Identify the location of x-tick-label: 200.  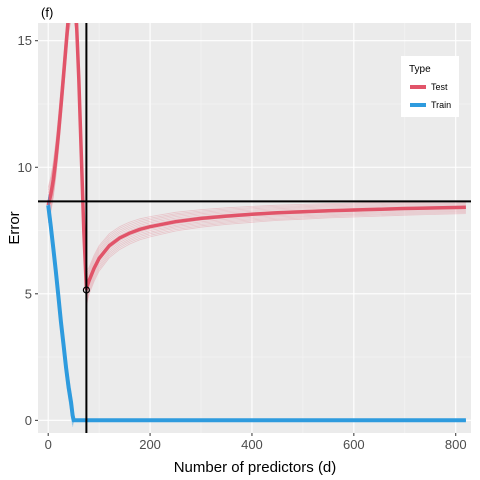
(150, 444).